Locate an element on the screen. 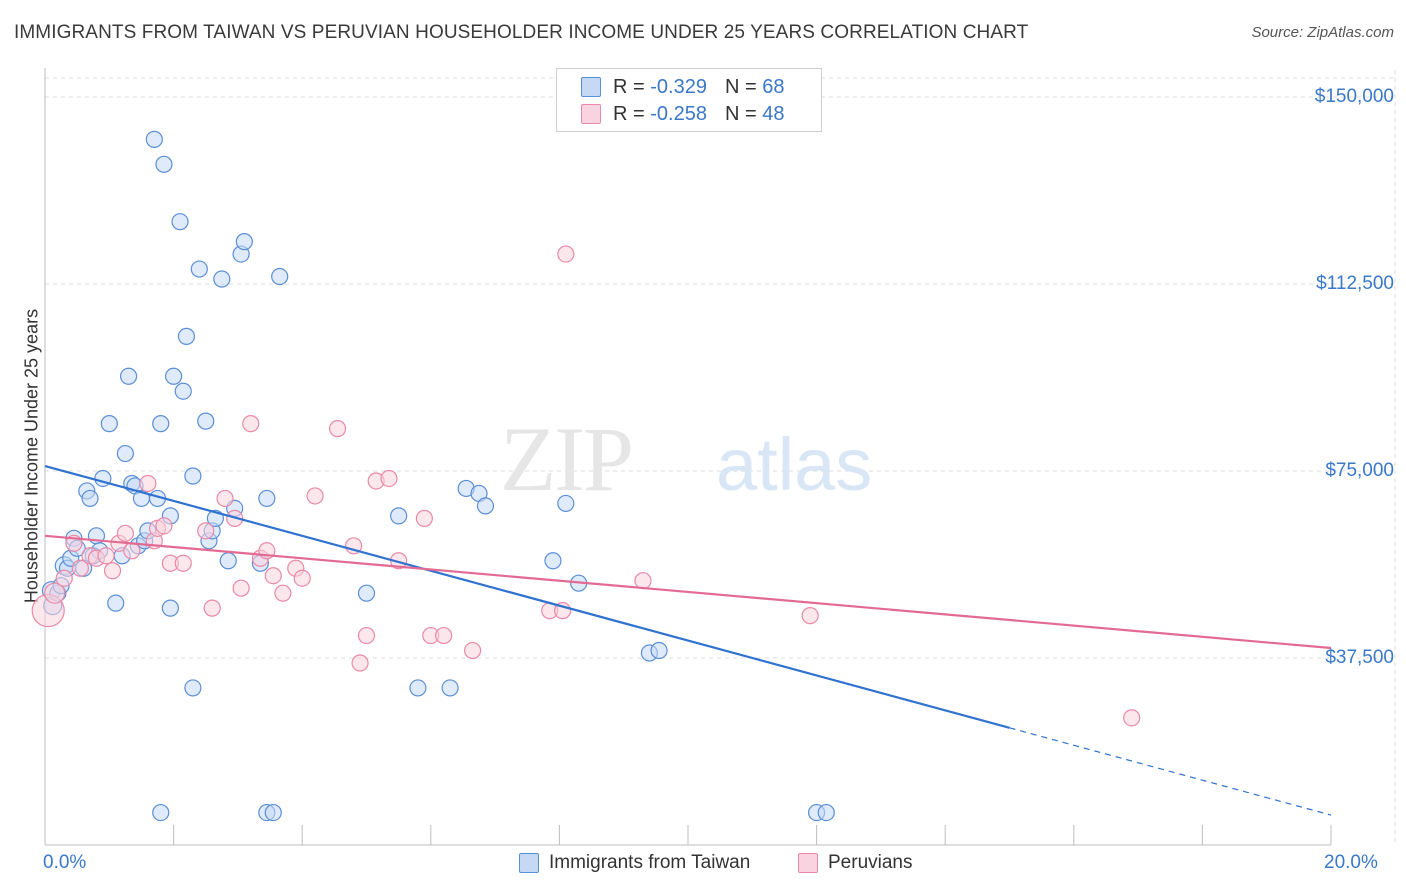 The height and width of the screenshot is (892, 1406). zipatlas-watermark: ZIP atlas is located at coordinates (686, 459).